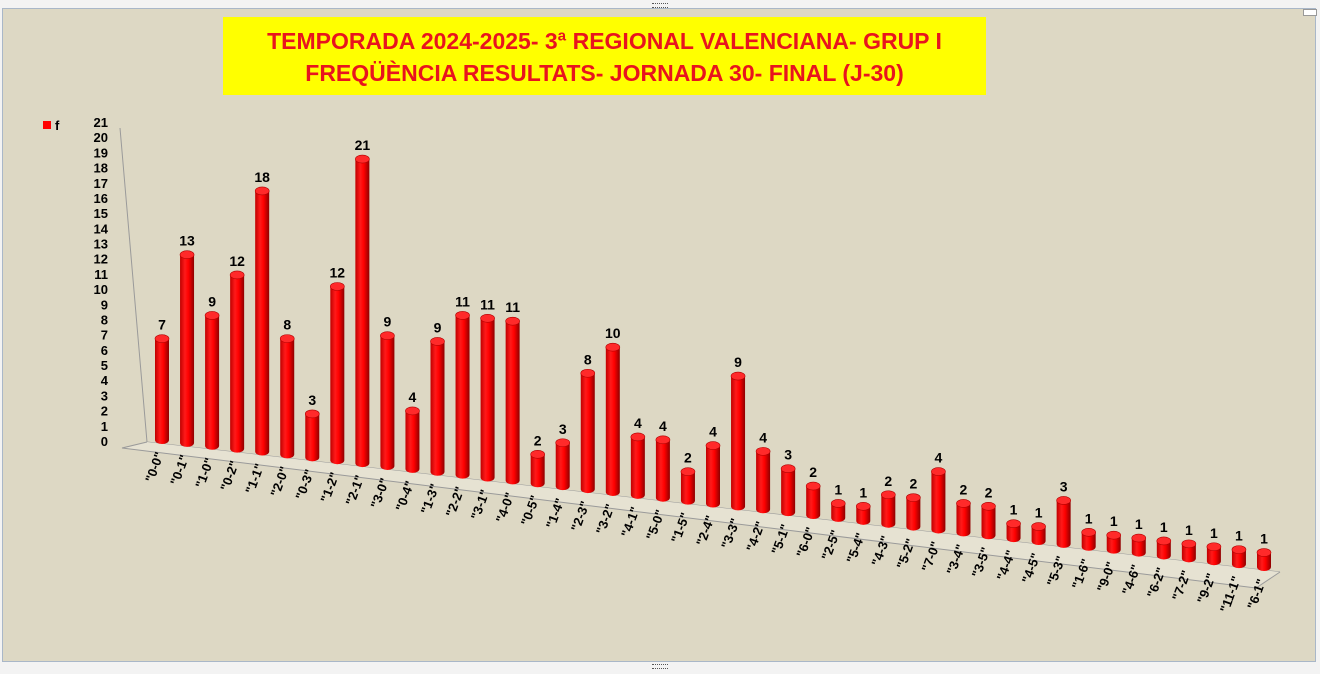  What do you see at coordinates (304, 484) in the screenshot?
I see `category-label: "0-3"` at bounding box center [304, 484].